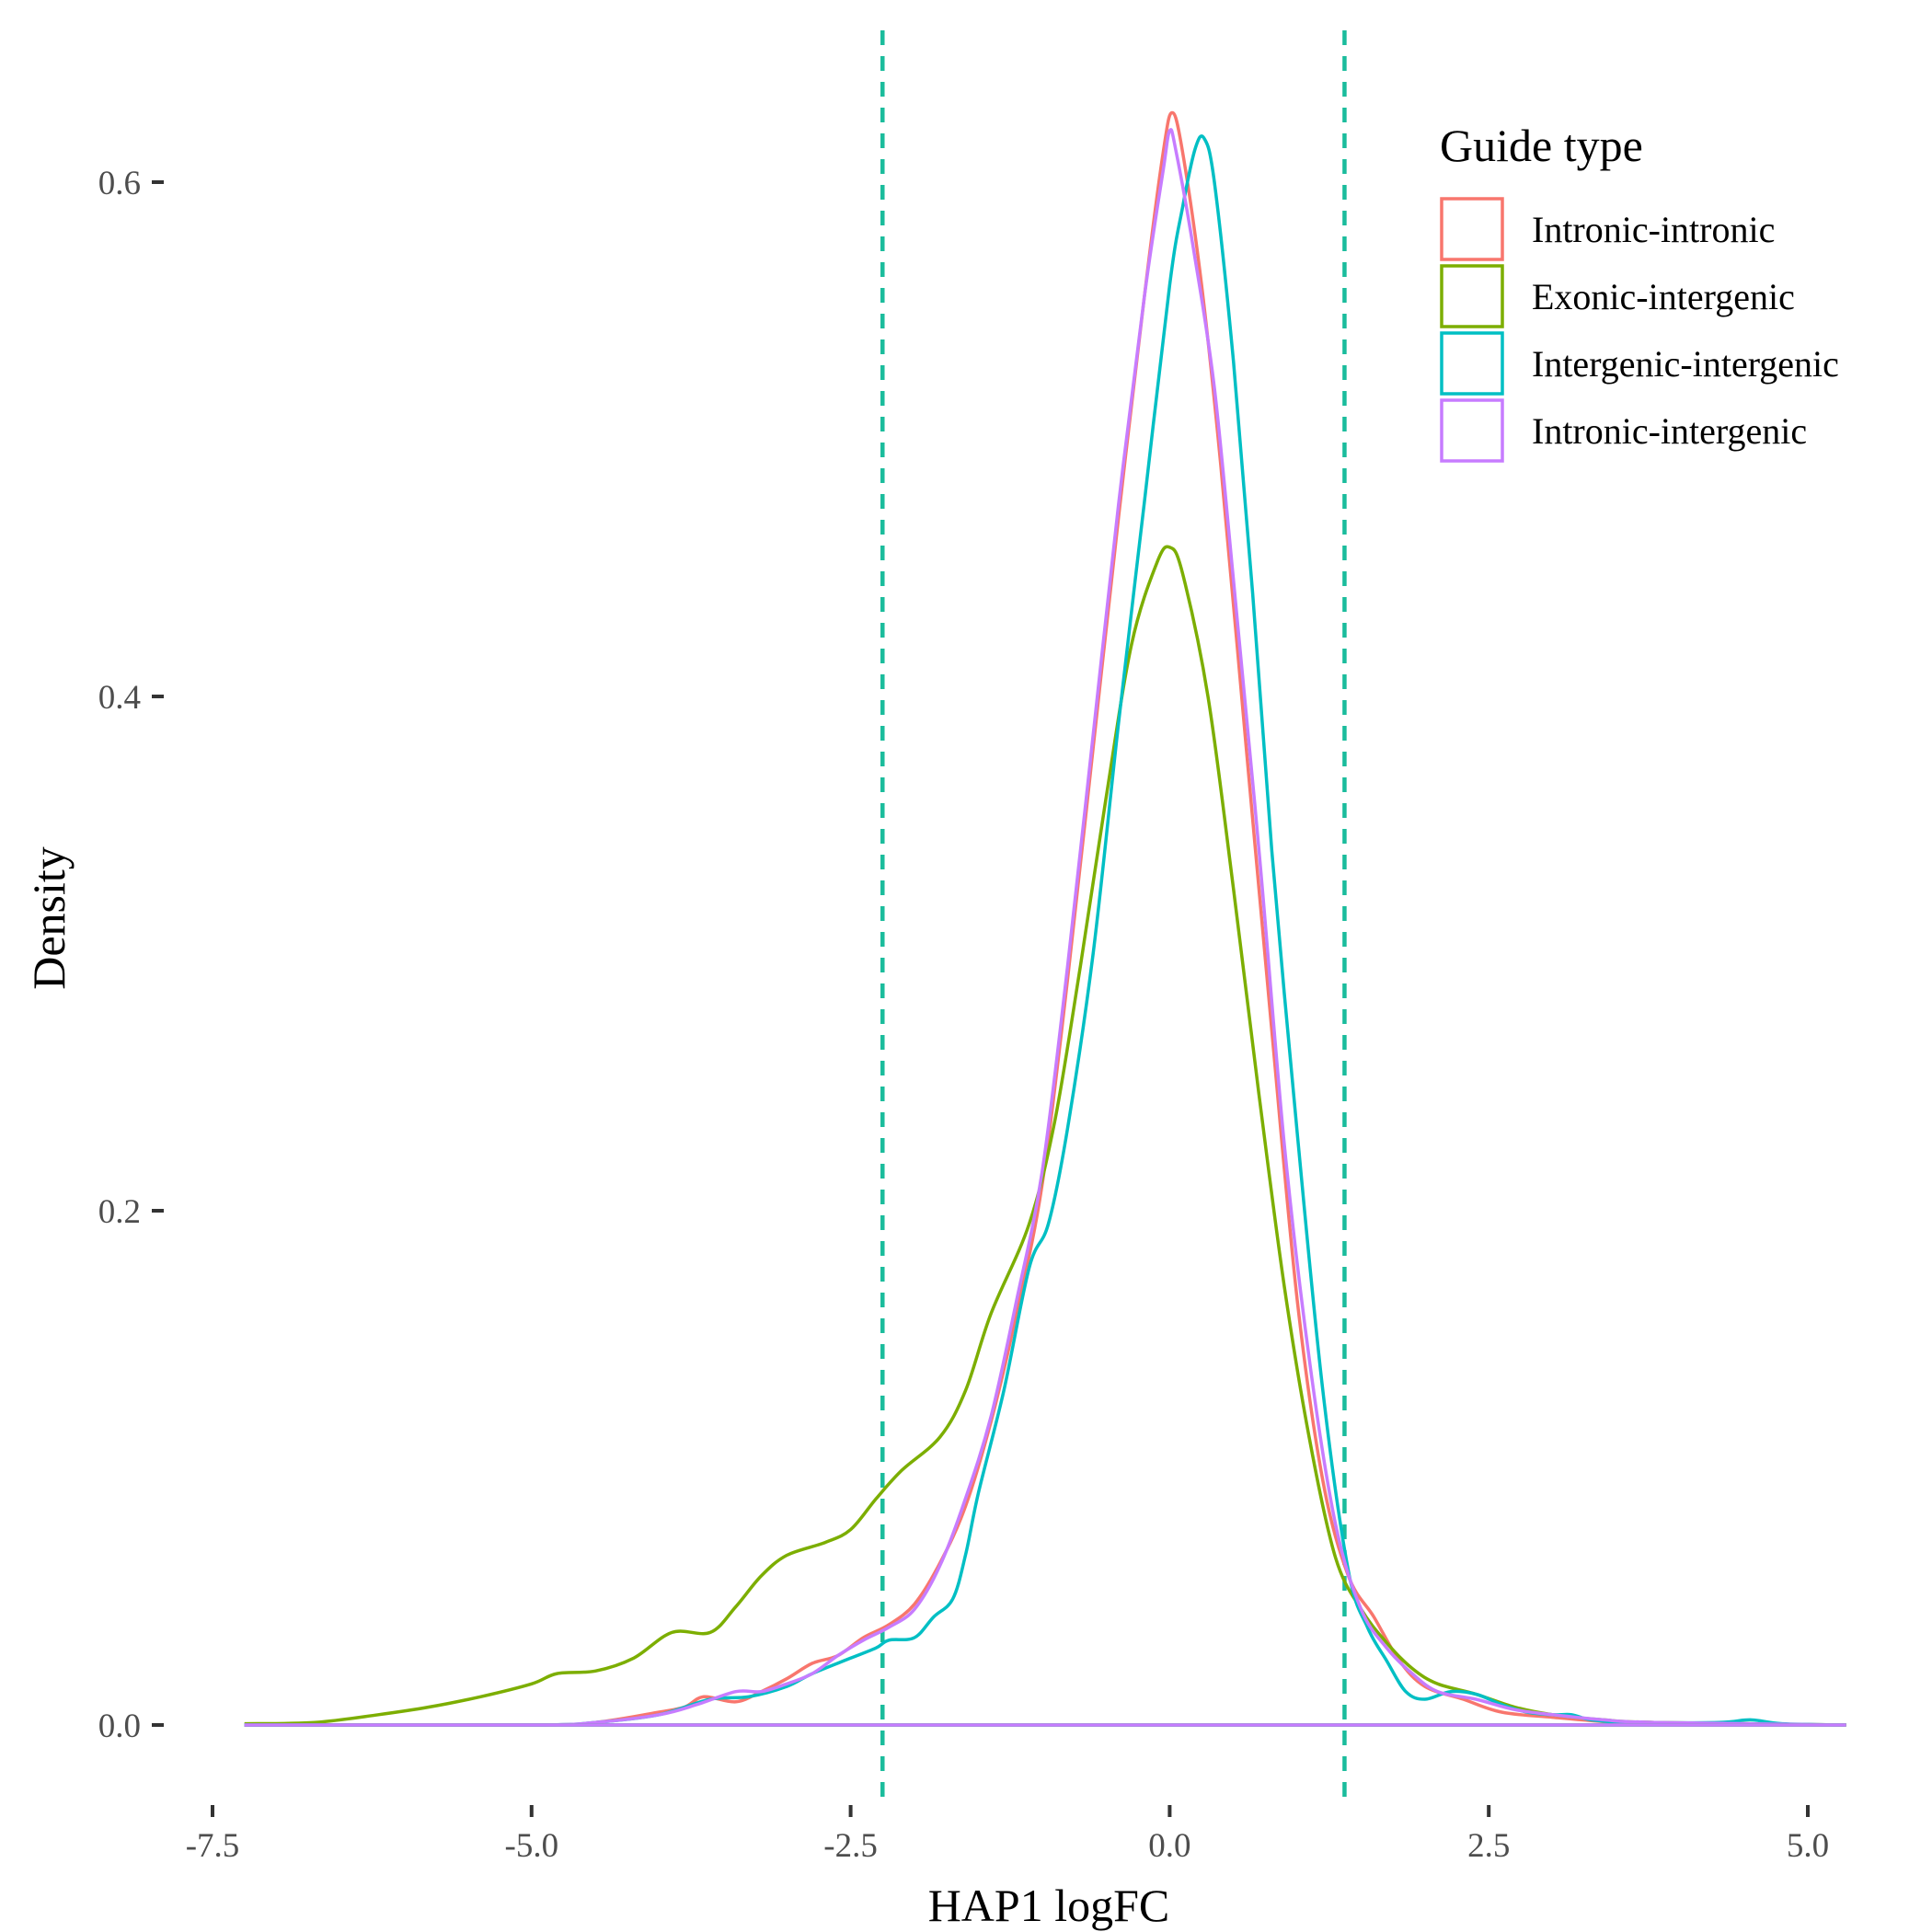 Image resolution: width=1932 pixels, height=1932 pixels. Describe the element at coordinates (1663, 296) in the screenshot. I see `legend-label: Exonic-intergenic` at that location.